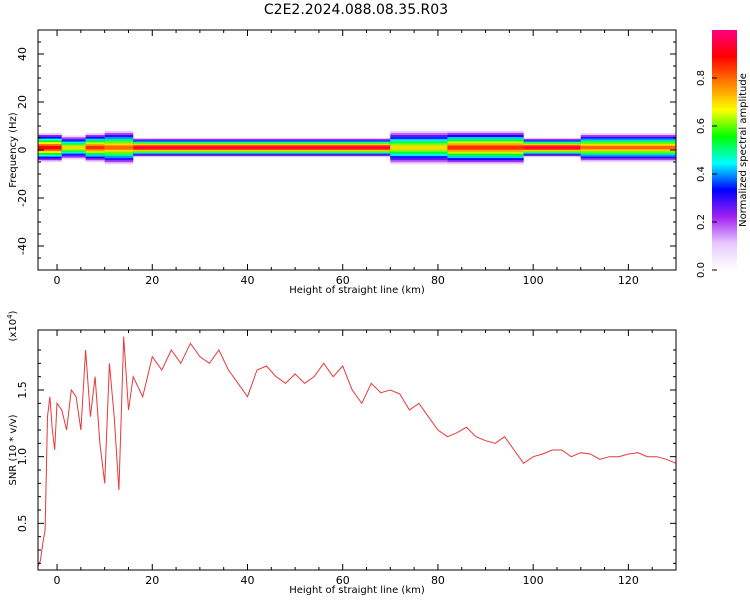  What do you see at coordinates (22, 150) in the screenshot?
I see `spectrogram-y-tick-label: 0` at bounding box center [22, 150].